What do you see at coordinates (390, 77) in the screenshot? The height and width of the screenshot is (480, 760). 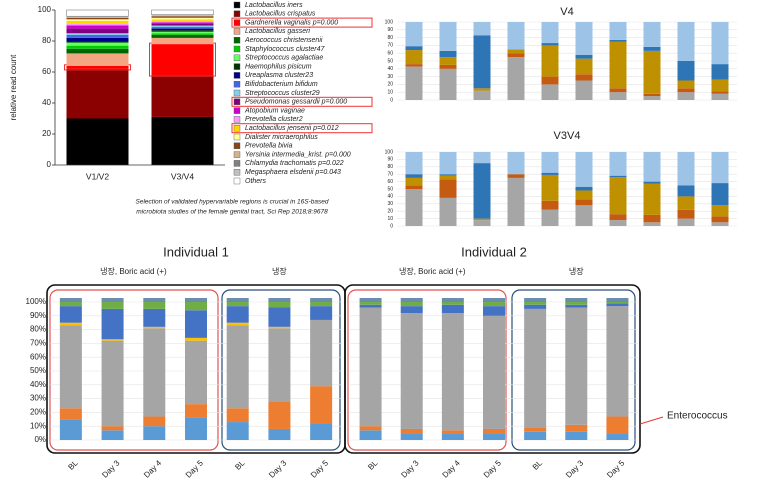 I see `y-tick-label: 30` at bounding box center [390, 77].